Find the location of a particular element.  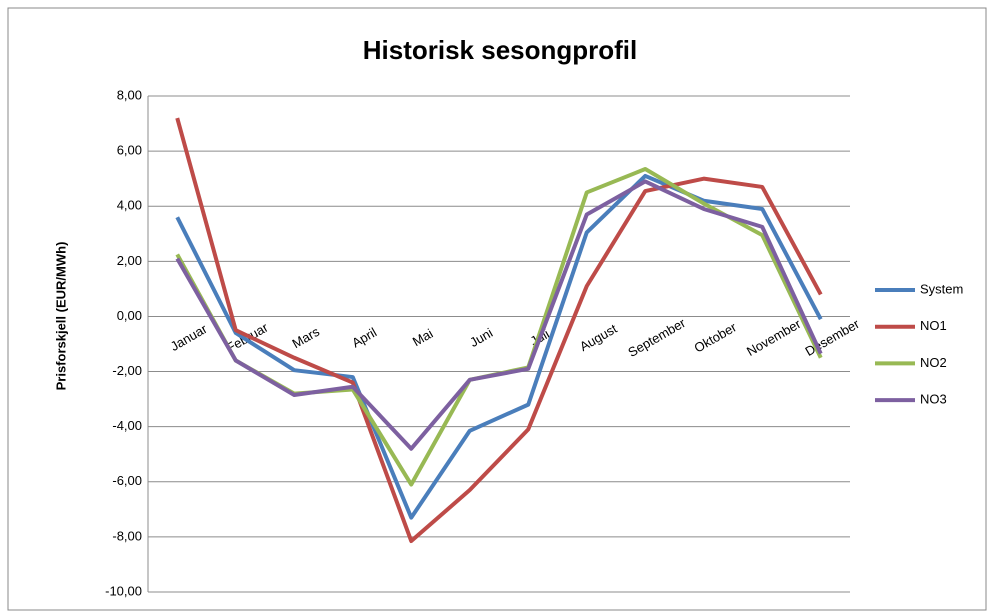

y-axis-label: Prisforskjell (EUR/MWh) is located at coordinates (60, 316).